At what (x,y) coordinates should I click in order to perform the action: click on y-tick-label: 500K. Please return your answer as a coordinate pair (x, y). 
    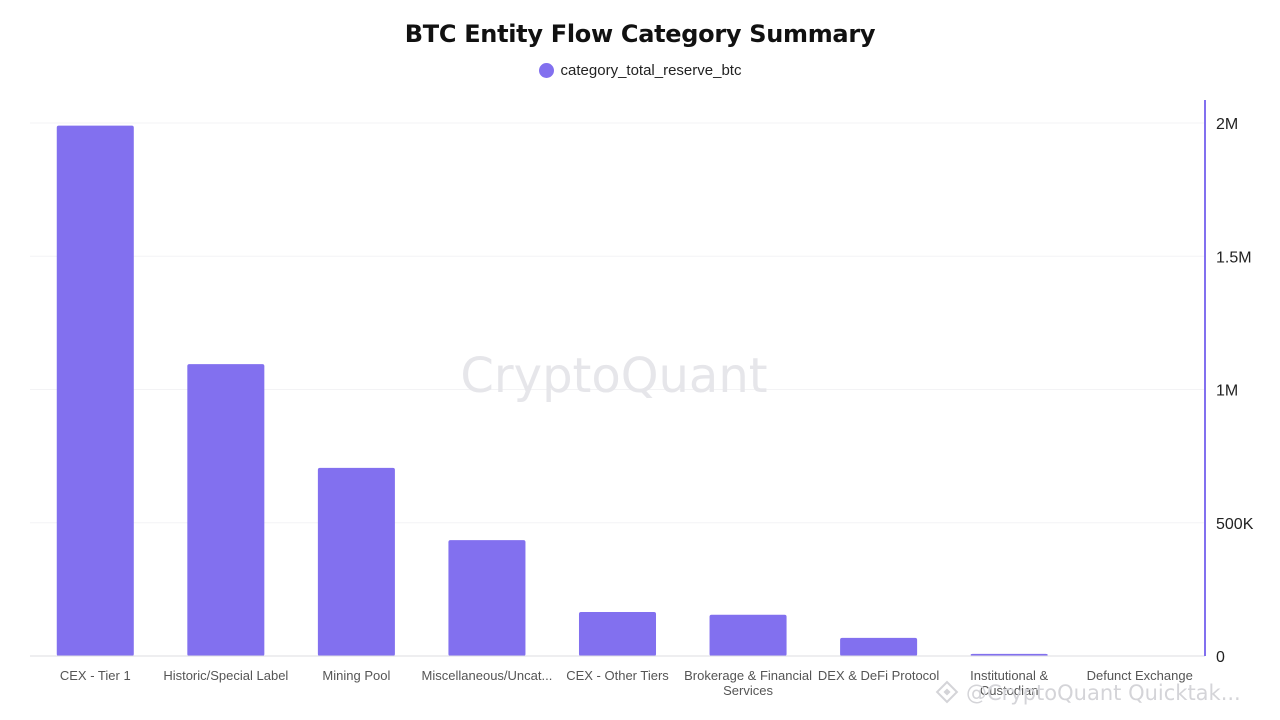
    Looking at the image, I should click on (1235, 524).